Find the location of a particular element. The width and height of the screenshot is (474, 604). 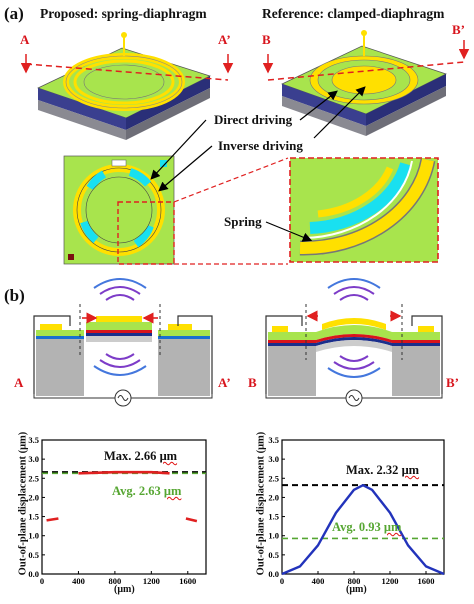

chart-spring-diaphragm: 0.0 0.5 1.0 1.5 2.0 2.5 3.0 3.5 0 400 800 1200 1600 is located at coordinates (117, 510).